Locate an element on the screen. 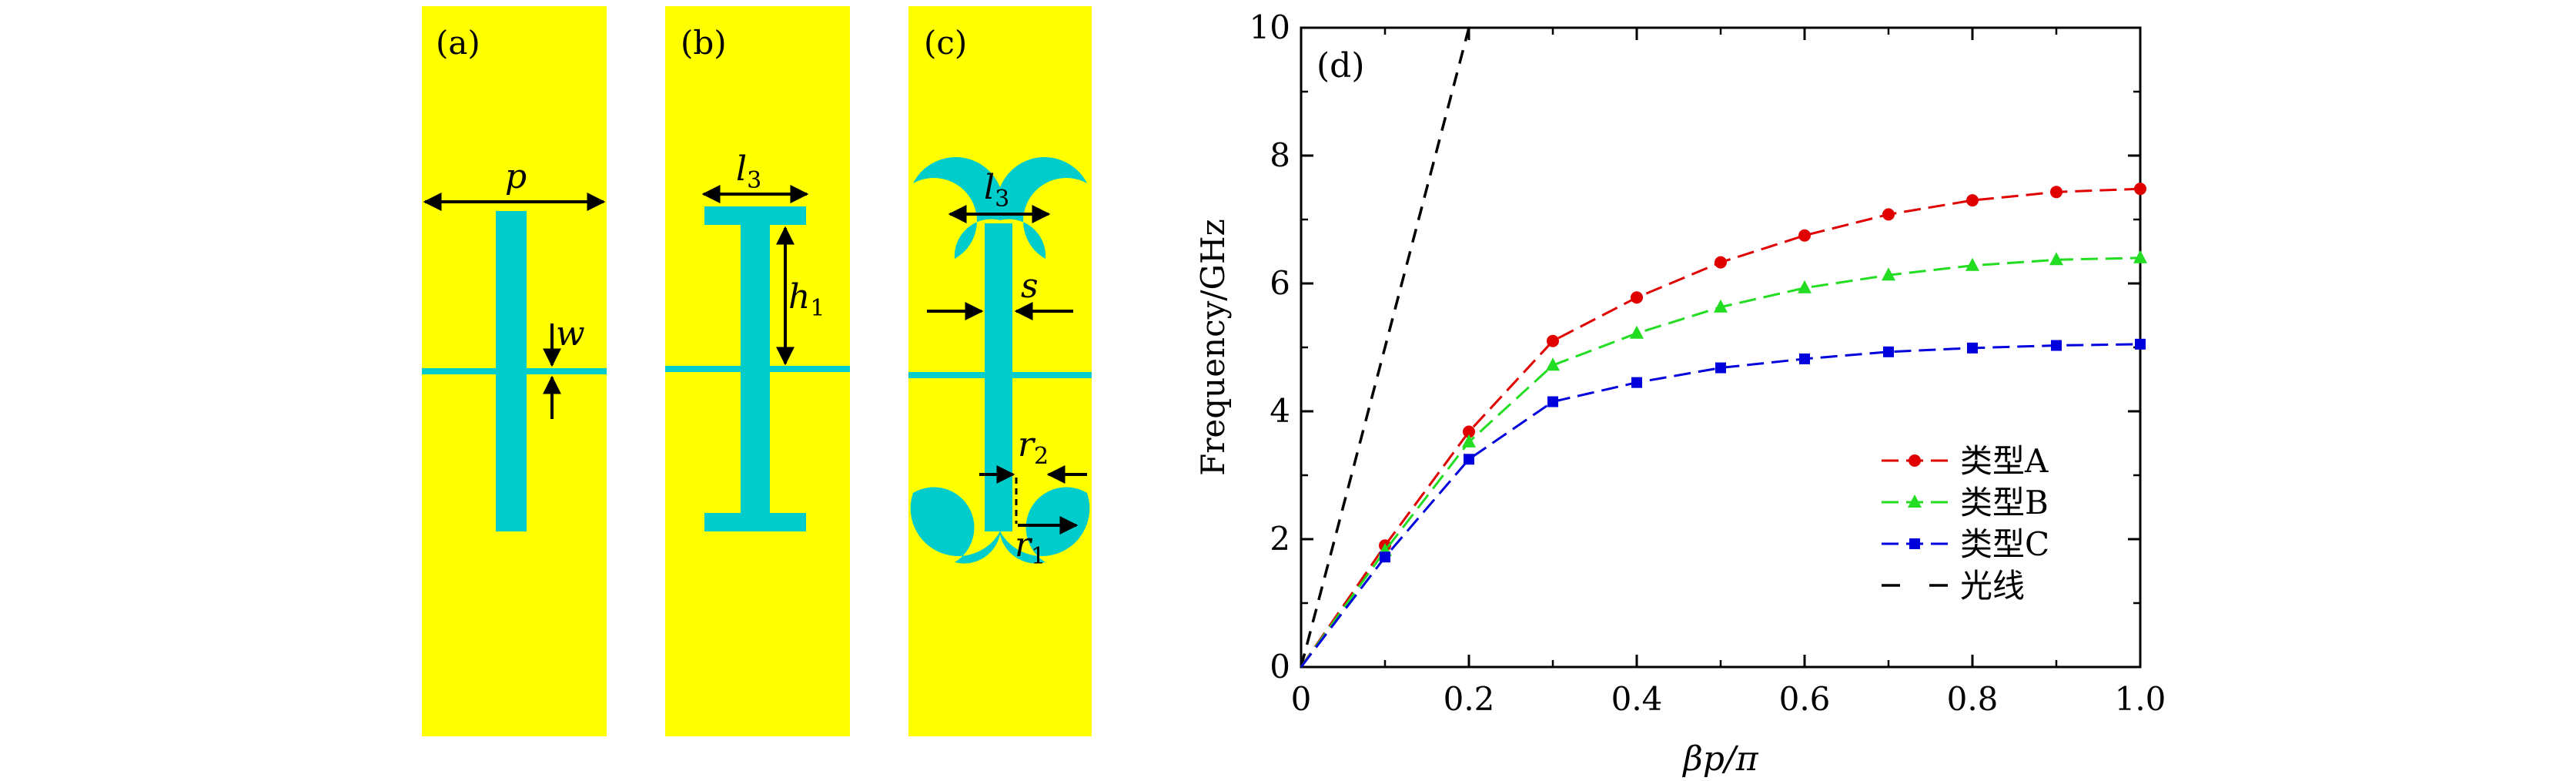  y-tick-label: 2 is located at coordinates (1280, 539).